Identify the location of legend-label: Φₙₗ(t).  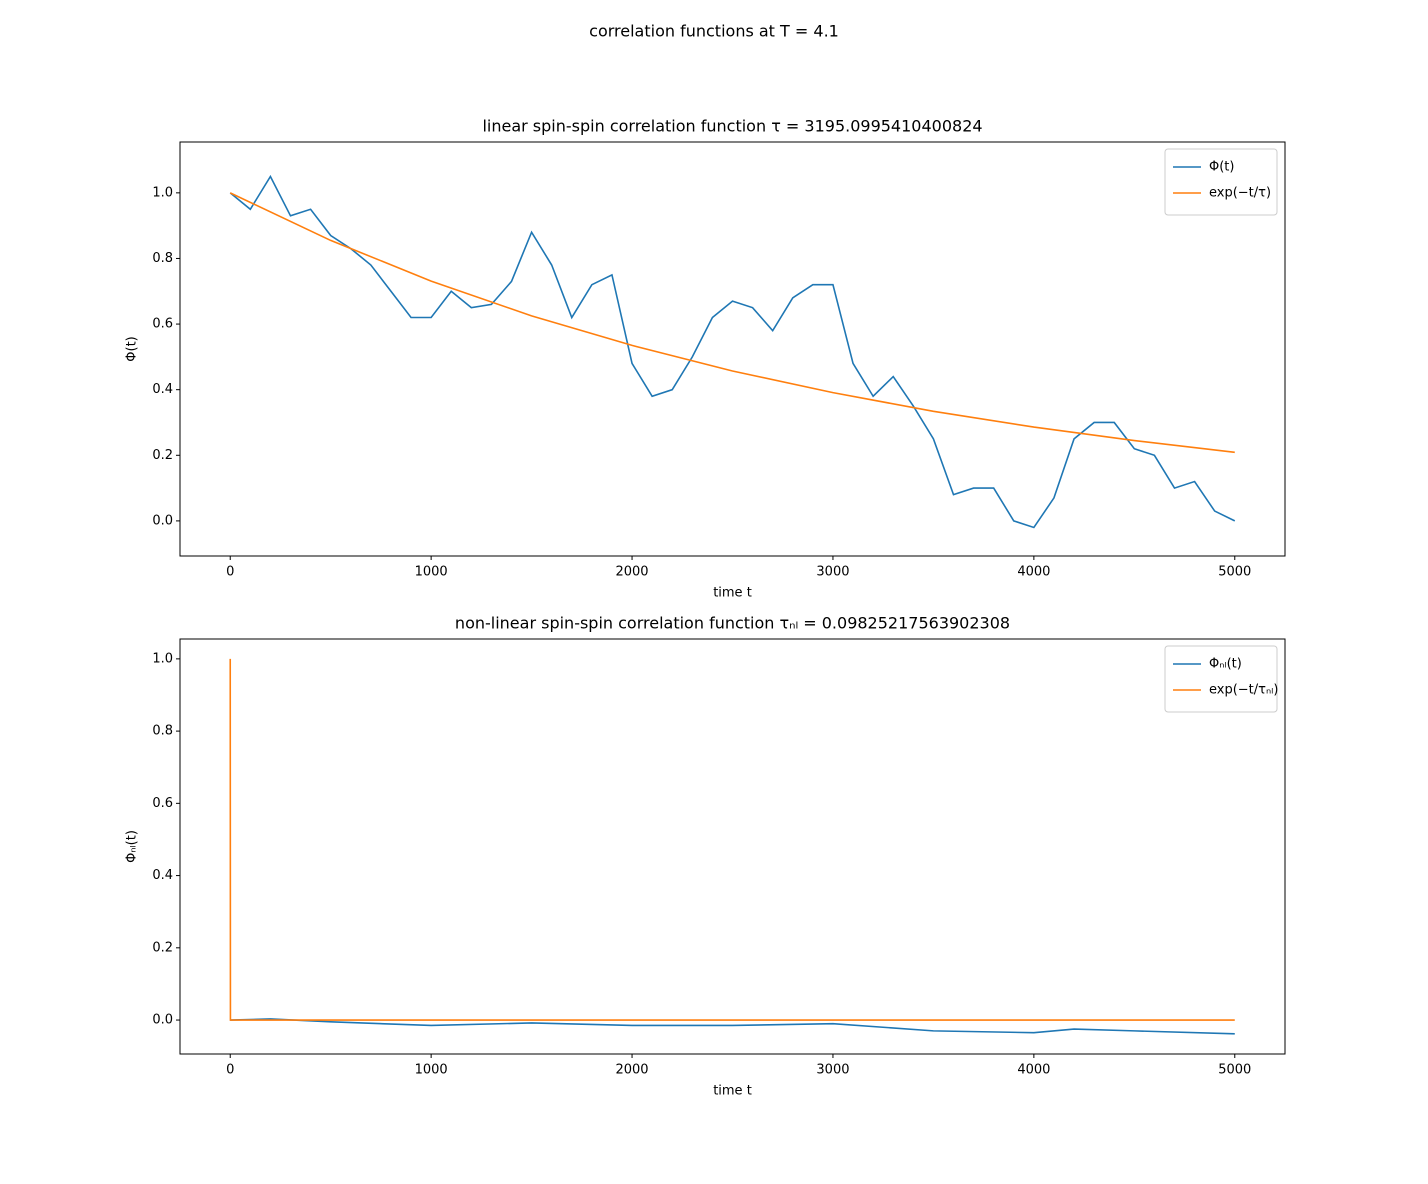
(1225, 664).